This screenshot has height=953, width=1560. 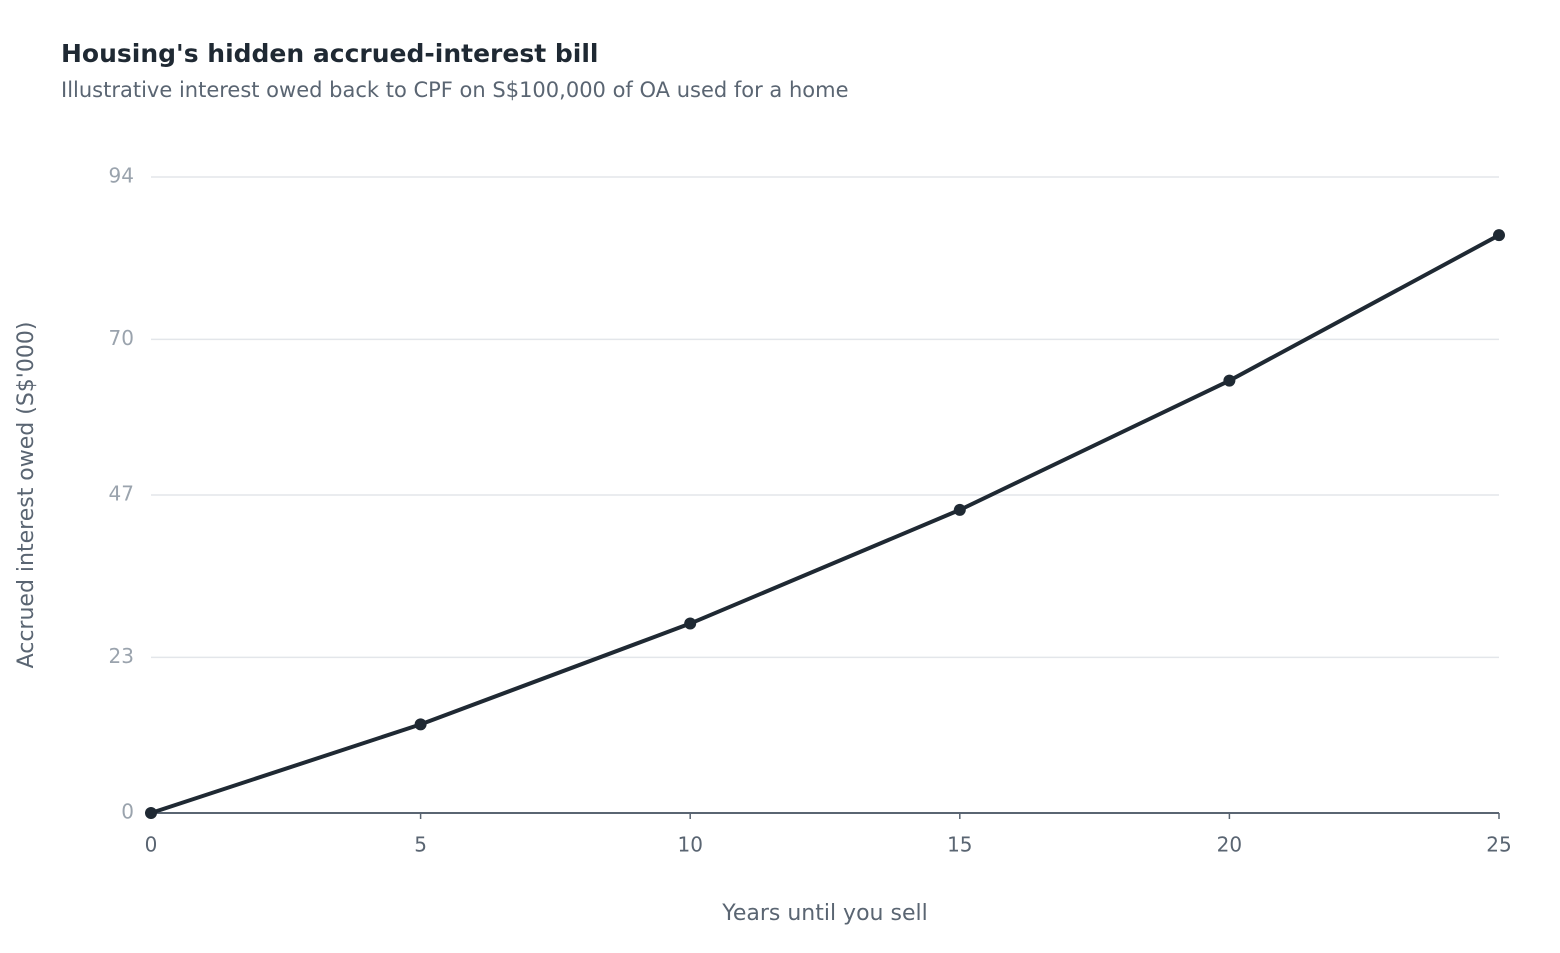 What do you see at coordinates (121, 338) in the screenshot?
I see `y-tick-label: 70` at bounding box center [121, 338].